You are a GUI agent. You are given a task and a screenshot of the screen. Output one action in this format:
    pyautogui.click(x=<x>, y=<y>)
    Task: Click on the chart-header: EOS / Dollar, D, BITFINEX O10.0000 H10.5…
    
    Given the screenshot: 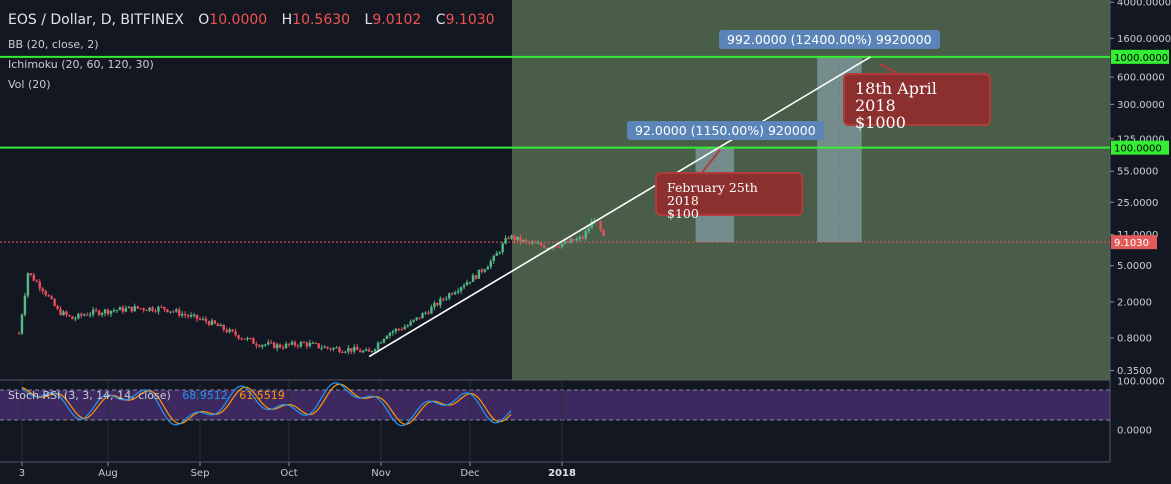 What is the action you would take?
    pyautogui.click(x=251, y=20)
    